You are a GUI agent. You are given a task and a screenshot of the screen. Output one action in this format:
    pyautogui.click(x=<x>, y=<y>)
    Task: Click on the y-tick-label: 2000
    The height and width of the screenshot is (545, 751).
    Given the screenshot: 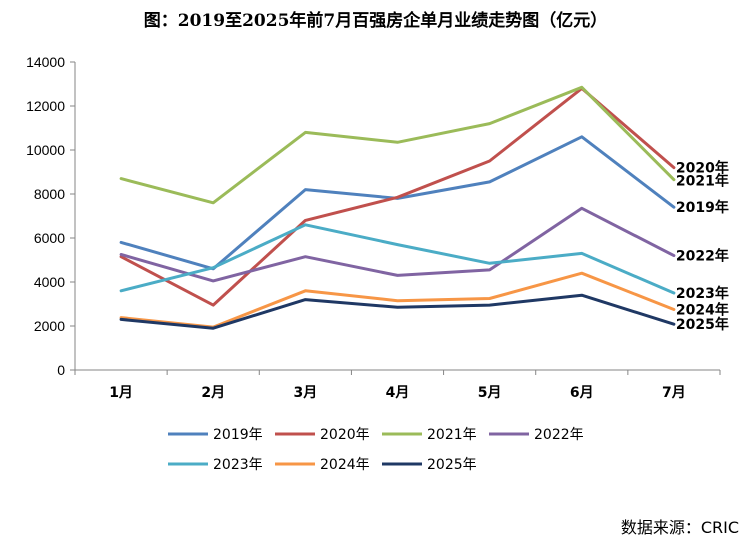 What is the action you would take?
    pyautogui.click(x=49, y=326)
    